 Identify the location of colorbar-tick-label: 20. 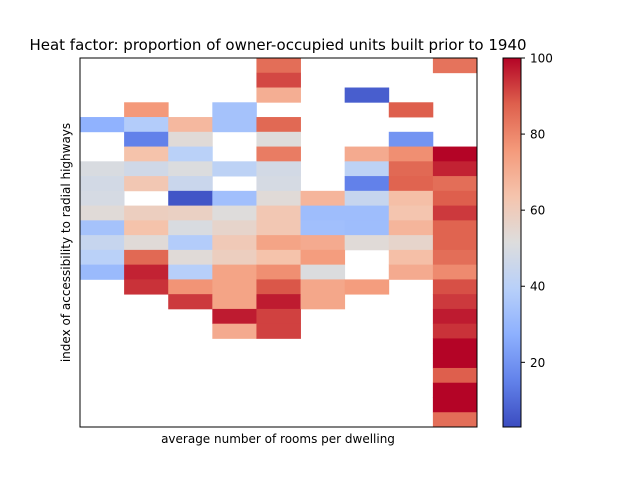
(537, 363).